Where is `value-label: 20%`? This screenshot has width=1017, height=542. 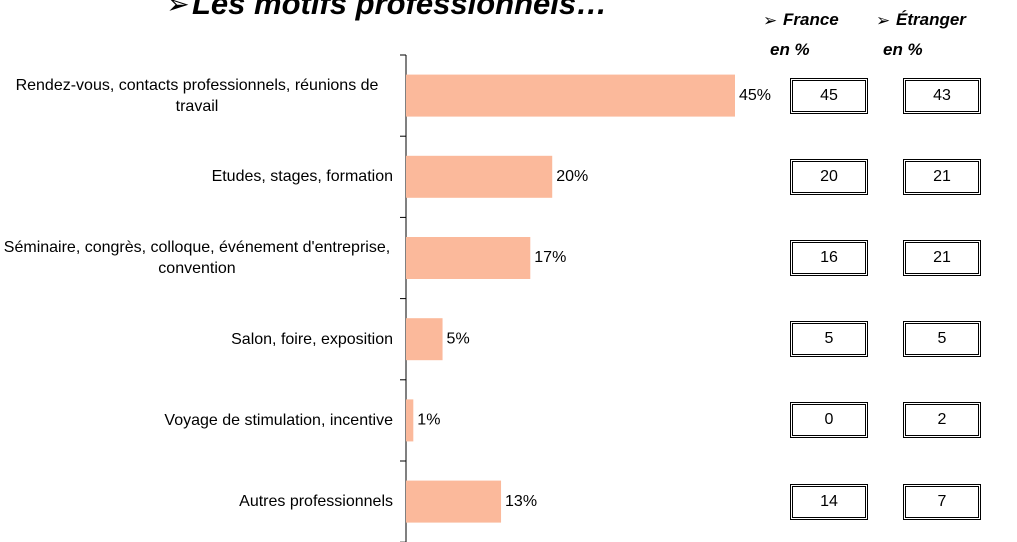 value-label: 20% is located at coordinates (572, 176).